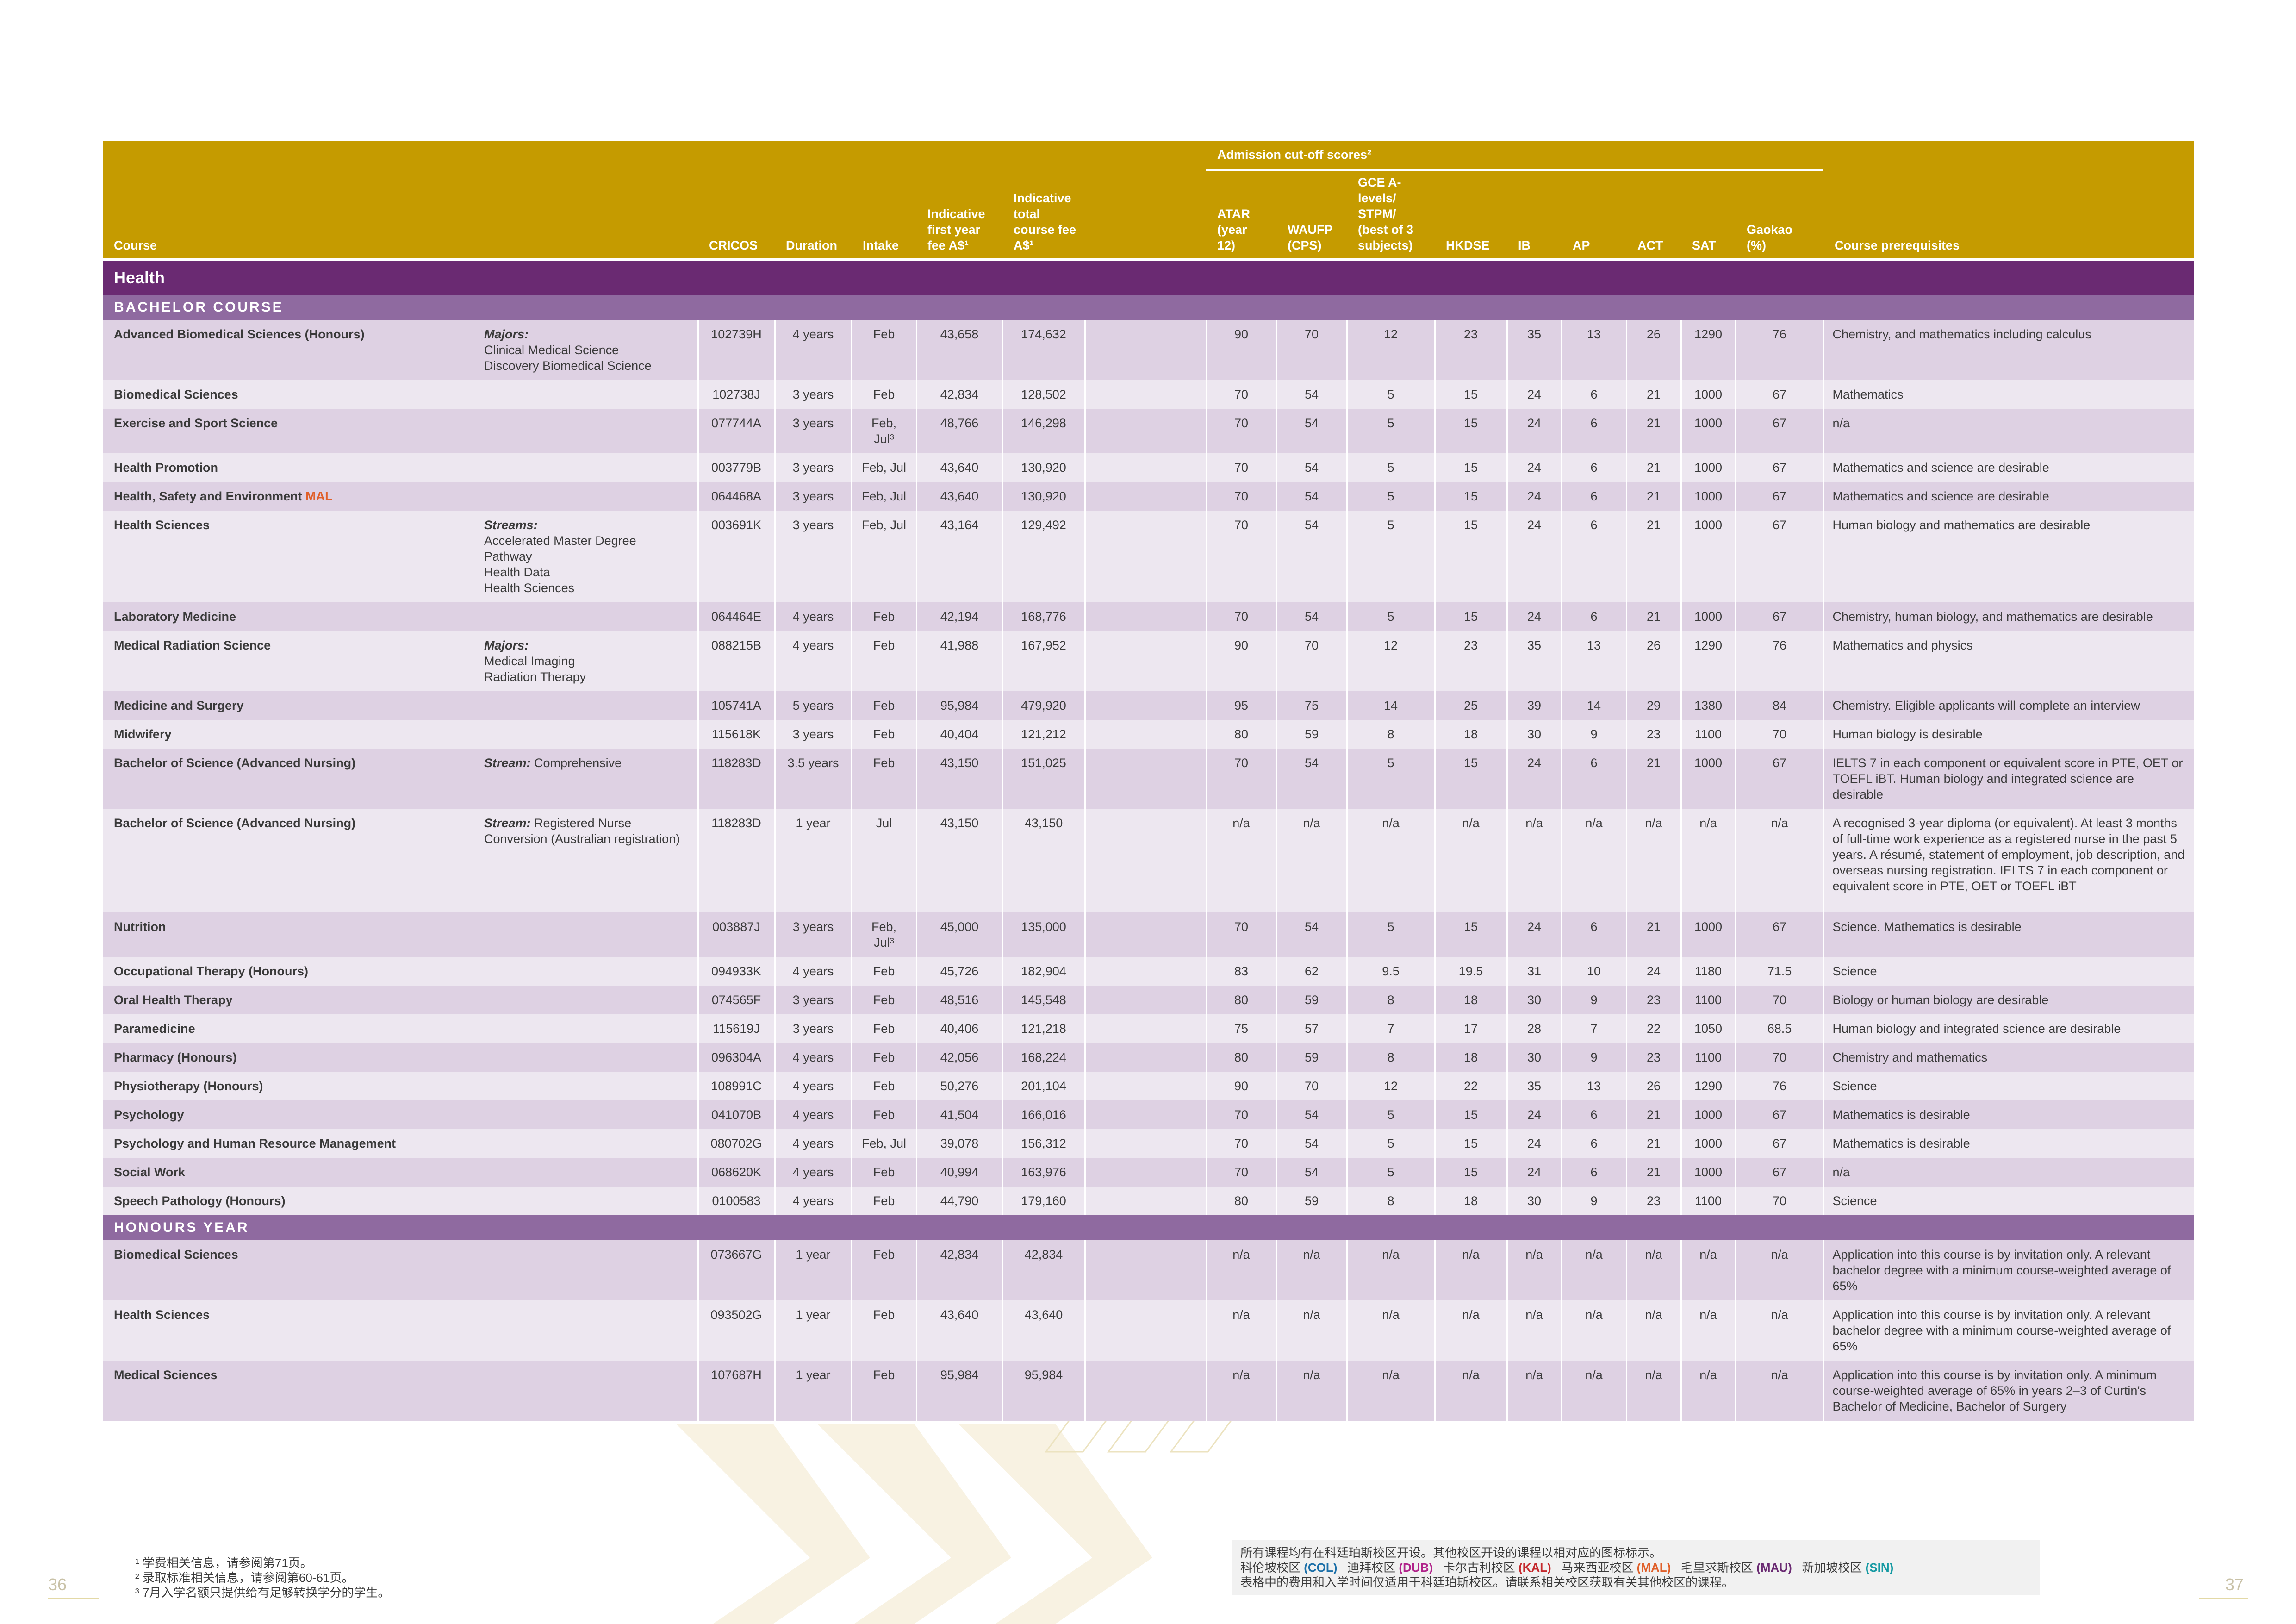 This screenshot has width=2296, height=1624. Describe the element at coordinates (736, 496) in the screenshot. I see `cell-cricos: 064468A` at that location.